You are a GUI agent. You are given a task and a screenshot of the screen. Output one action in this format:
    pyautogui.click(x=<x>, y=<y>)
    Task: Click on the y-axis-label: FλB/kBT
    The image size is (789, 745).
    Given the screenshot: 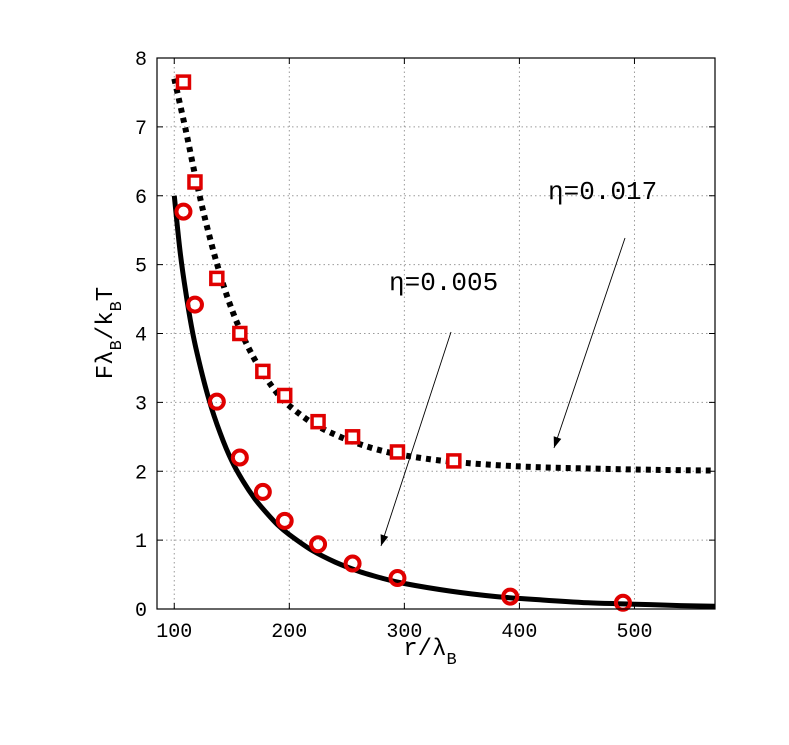 What is the action you would take?
    pyautogui.click(x=110, y=333)
    